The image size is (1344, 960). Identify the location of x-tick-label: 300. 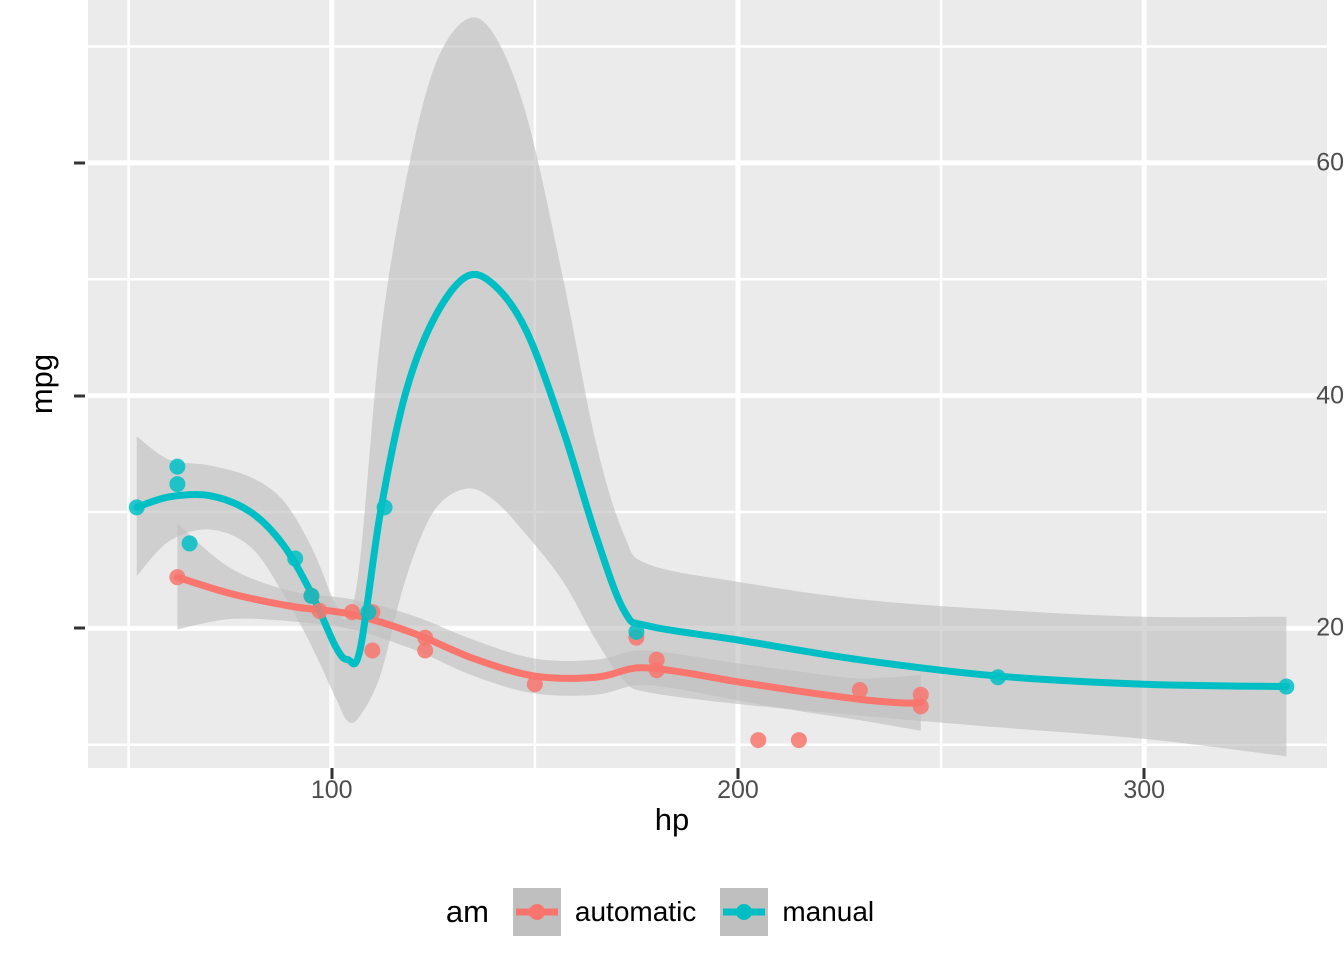
(1144, 790).